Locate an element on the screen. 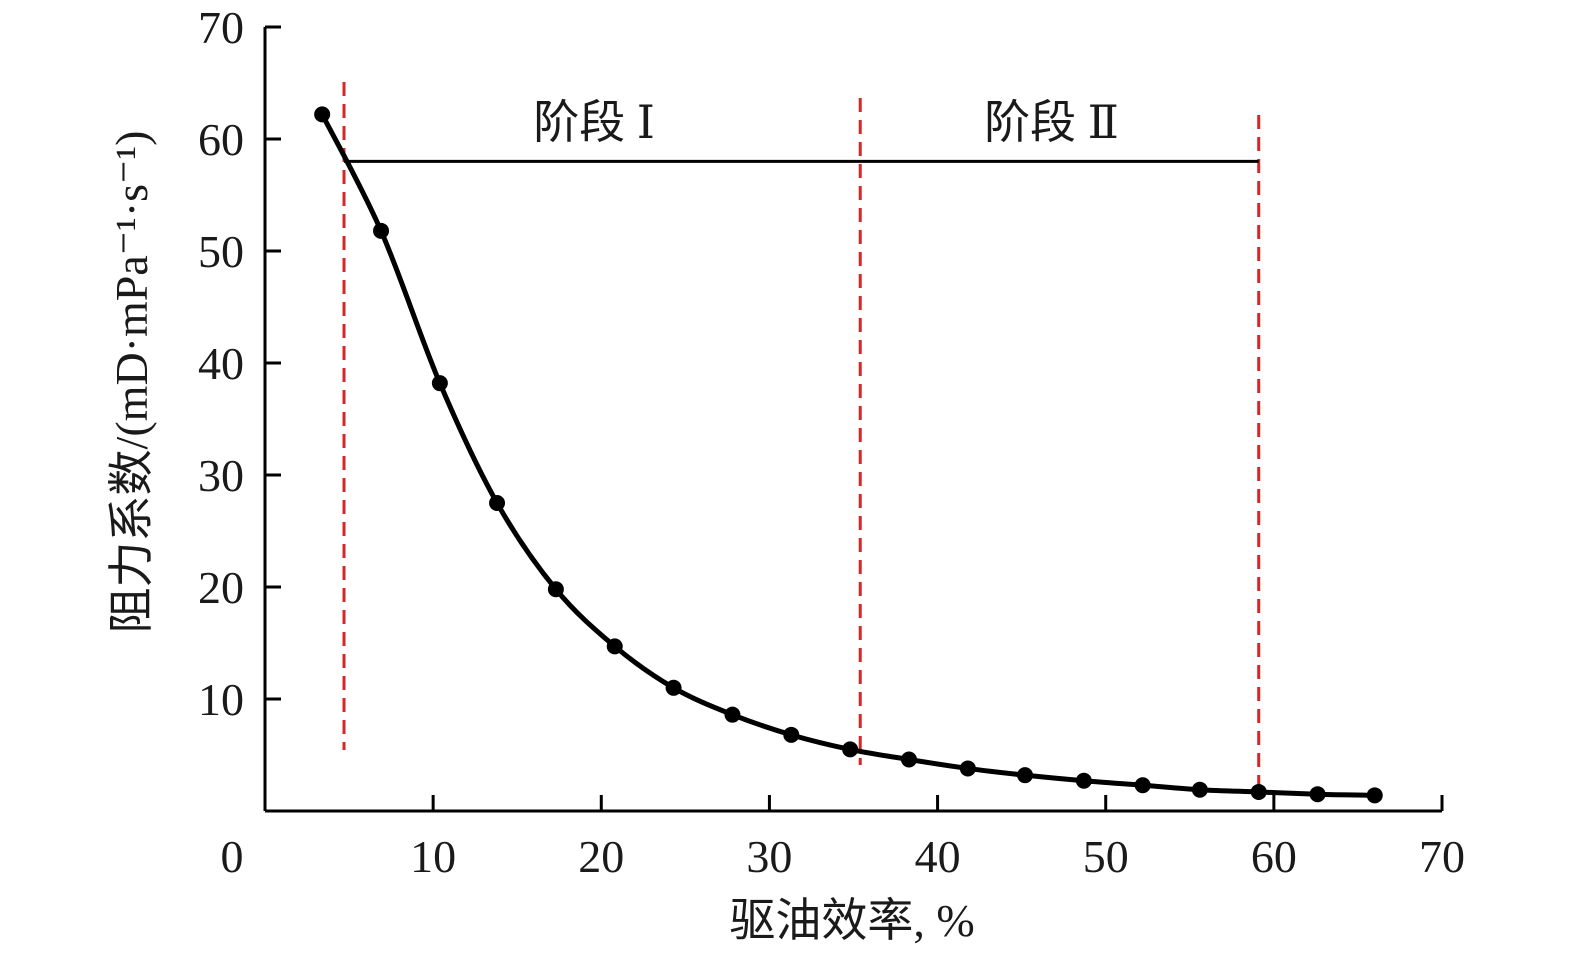 This screenshot has height=957, width=1575. stage-label: 阶段 Ⅰ is located at coordinates (594, 122).